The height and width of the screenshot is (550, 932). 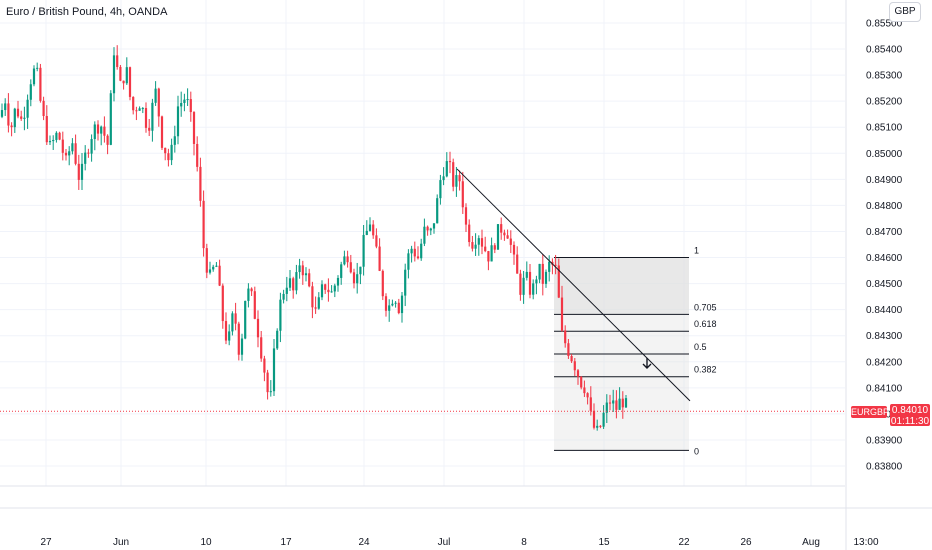 I want to click on price-tick-label: 0.84700, so click(x=884, y=232).